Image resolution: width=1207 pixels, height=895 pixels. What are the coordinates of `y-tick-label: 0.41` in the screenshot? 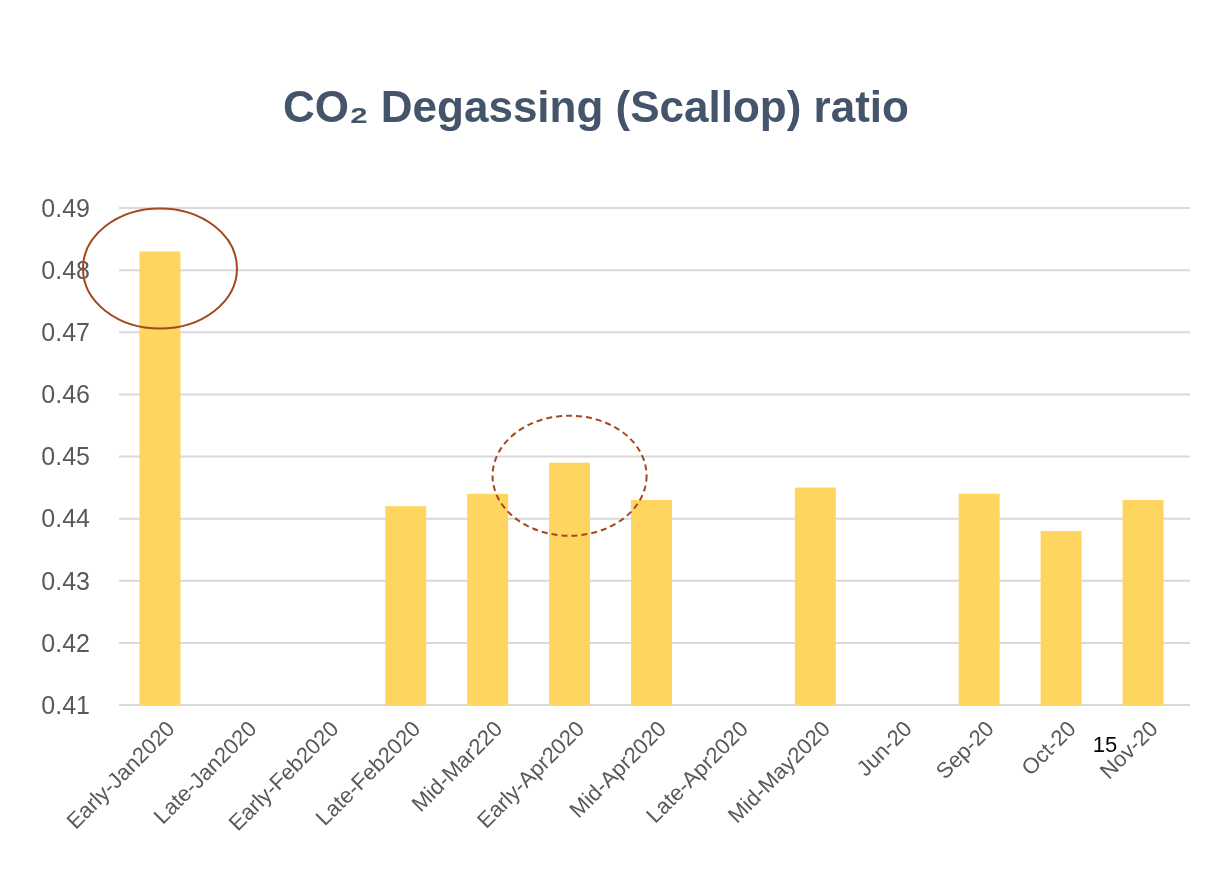 It's located at (65, 704).